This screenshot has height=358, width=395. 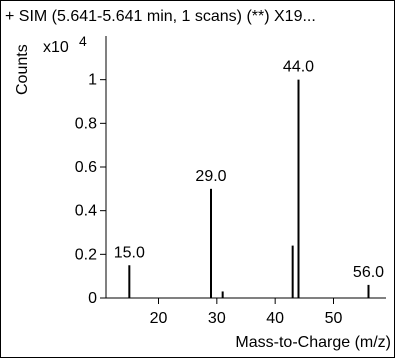 What do you see at coordinates (129, 252) in the screenshot?
I see `peak-label: 15.0` at bounding box center [129, 252].